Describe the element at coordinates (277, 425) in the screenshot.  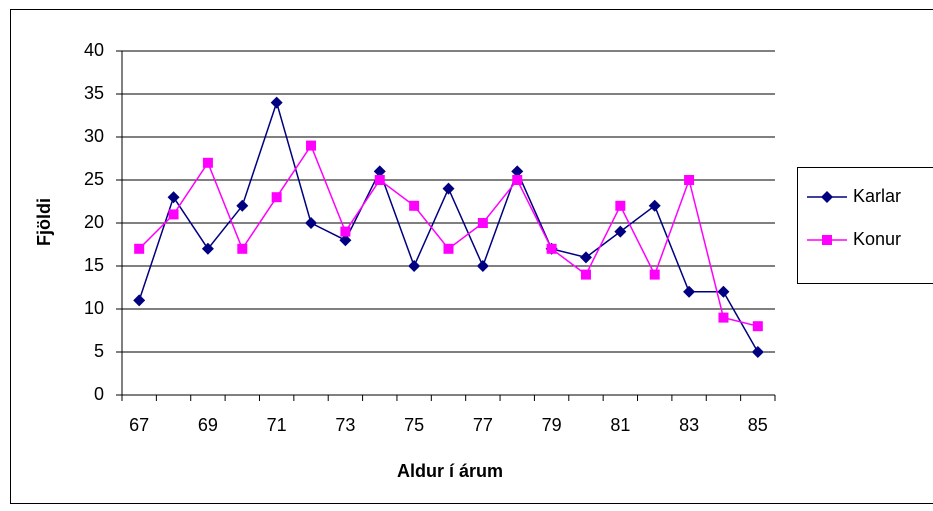
I see `x-tick-label: 71` at that location.